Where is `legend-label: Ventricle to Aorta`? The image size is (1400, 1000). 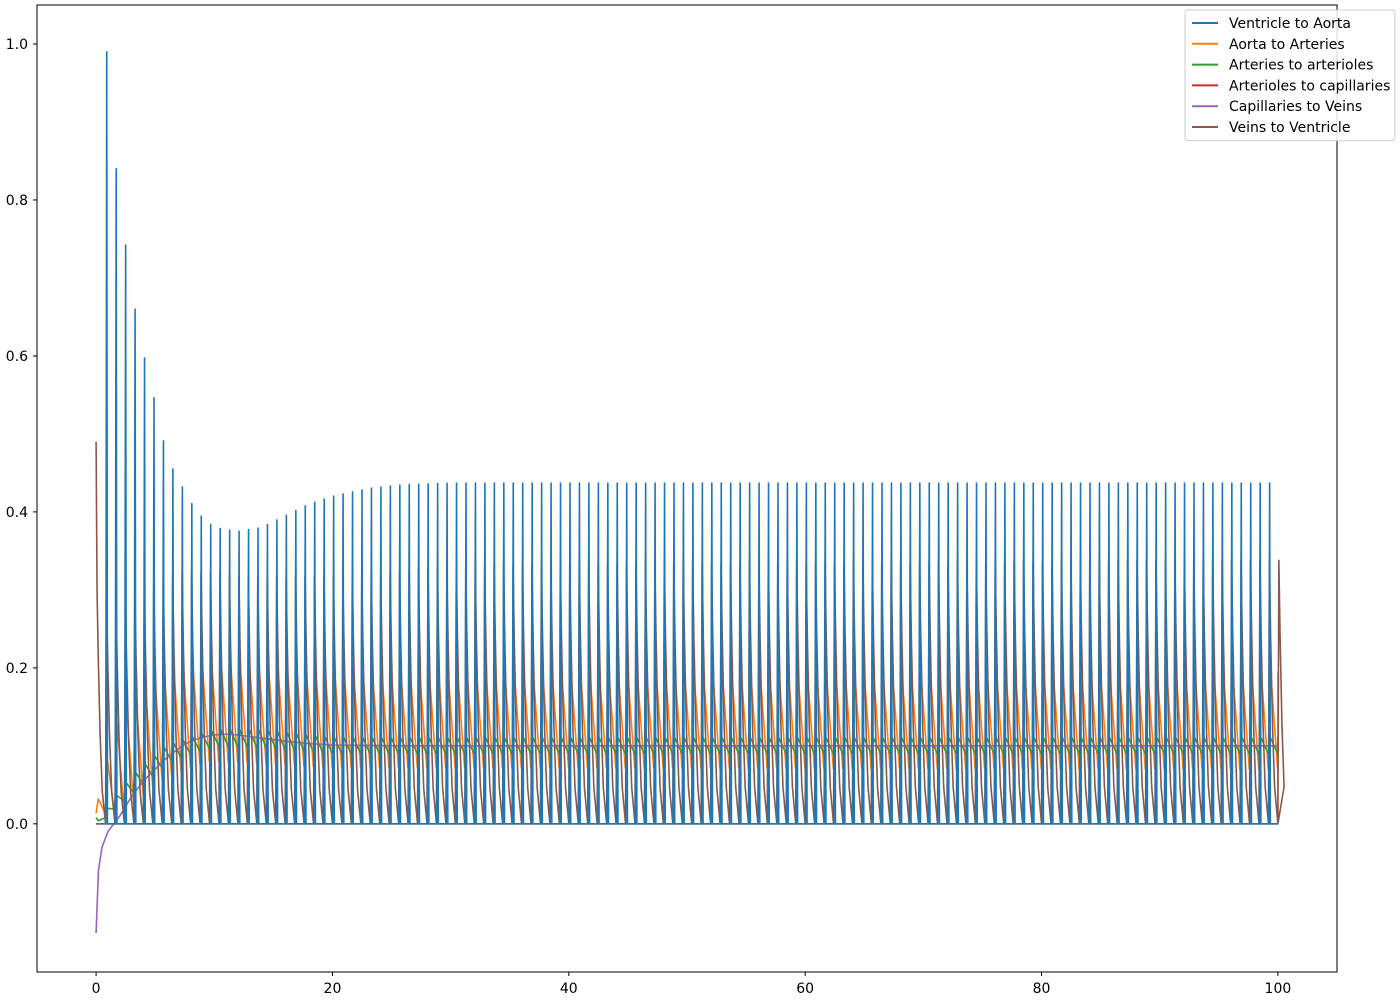 legend-label: Ventricle to Aorta is located at coordinates (1290, 24).